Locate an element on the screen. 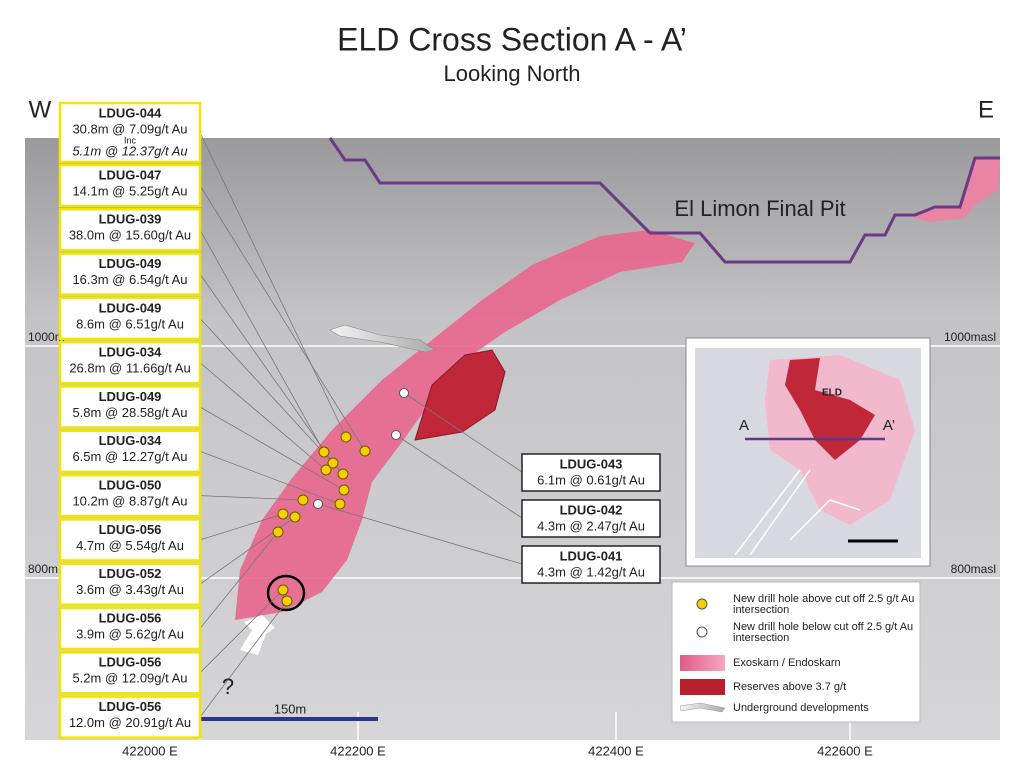 The width and height of the screenshot is (1024, 783). plunge-arrow is located at coordinates (257, 635).